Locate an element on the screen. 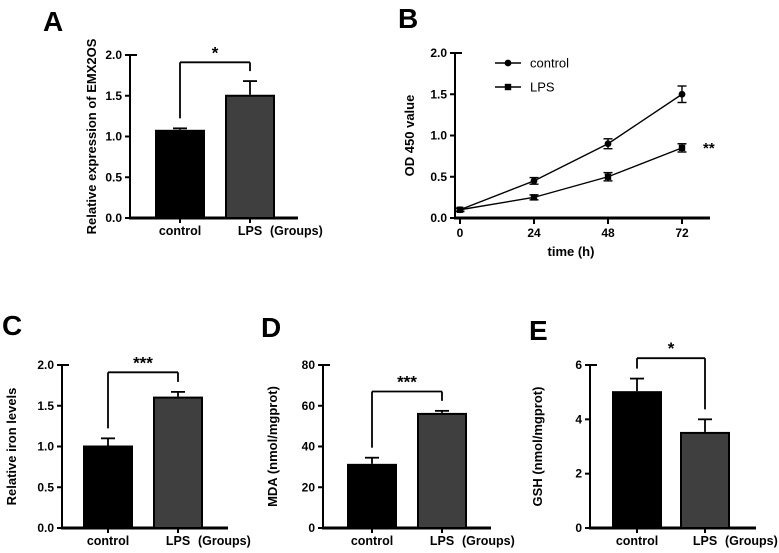  svg-text: GSH (nmol/mgprot) is located at coordinates (537, 447).